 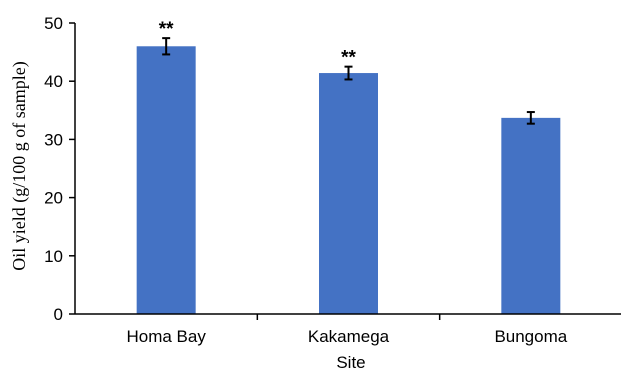 I want to click on x-tick-label: Kakamega, so click(x=349, y=336).